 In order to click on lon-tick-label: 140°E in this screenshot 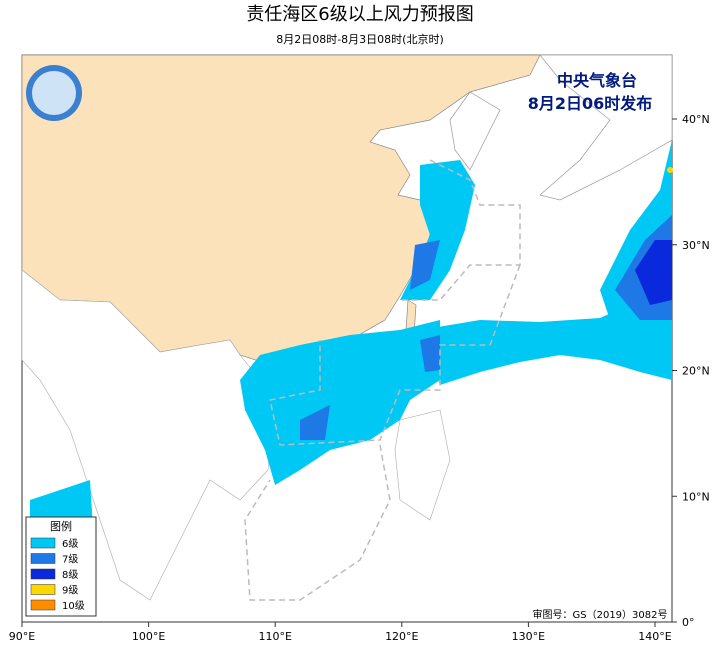, I will do `click(654, 636)`.